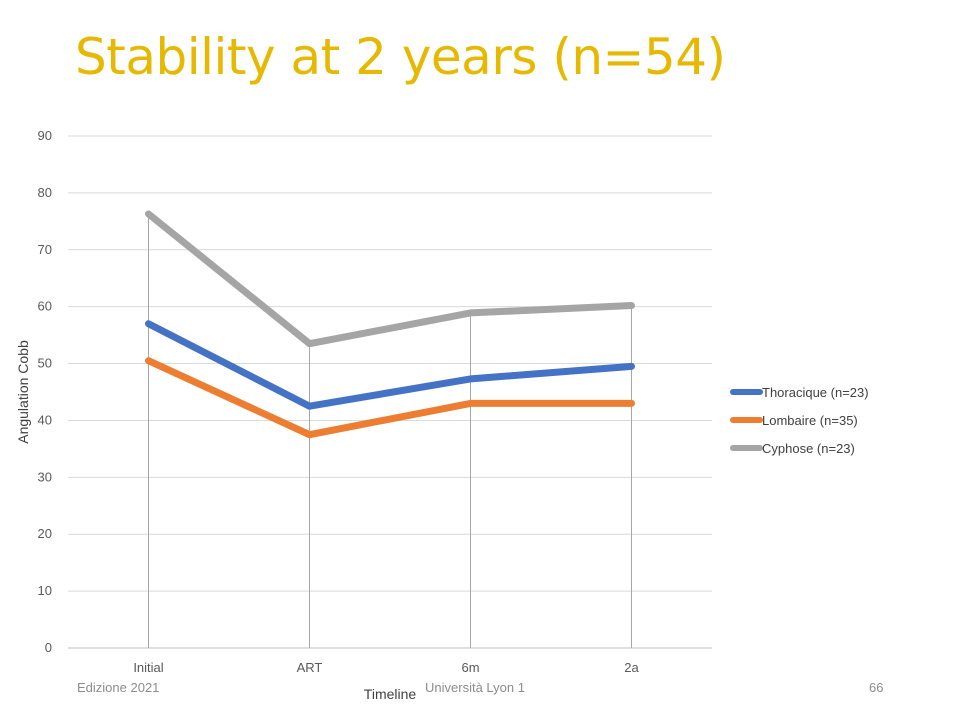  Describe the element at coordinates (45, 476) in the screenshot. I see `y-tick-label: 30` at that location.